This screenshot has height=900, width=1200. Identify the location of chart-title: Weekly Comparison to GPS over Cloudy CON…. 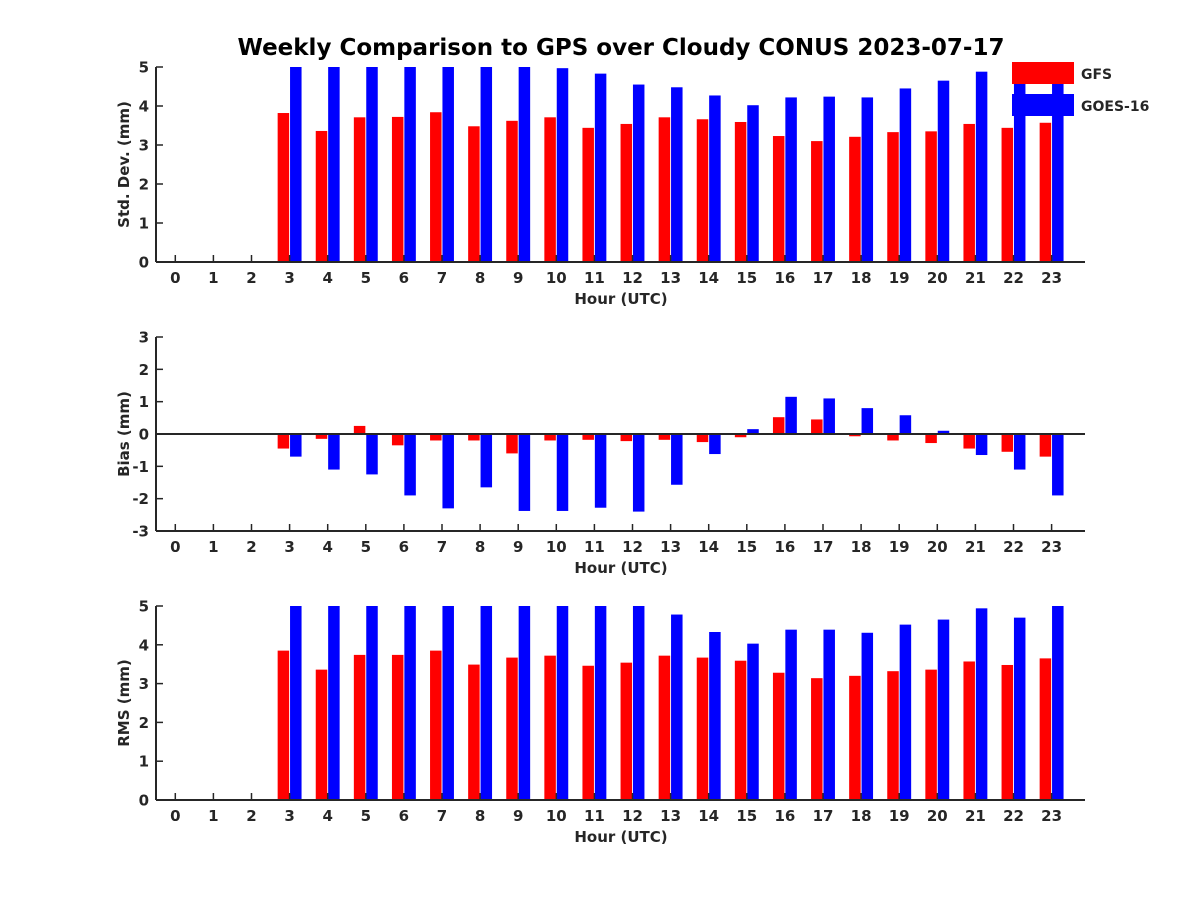
(621, 48).